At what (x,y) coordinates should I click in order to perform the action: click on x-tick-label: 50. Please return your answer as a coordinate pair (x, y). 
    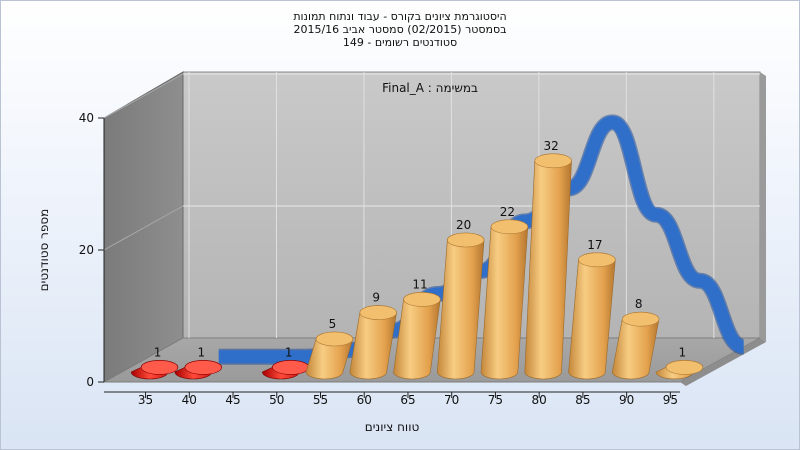
    Looking at the image, I should click on (276, 400).